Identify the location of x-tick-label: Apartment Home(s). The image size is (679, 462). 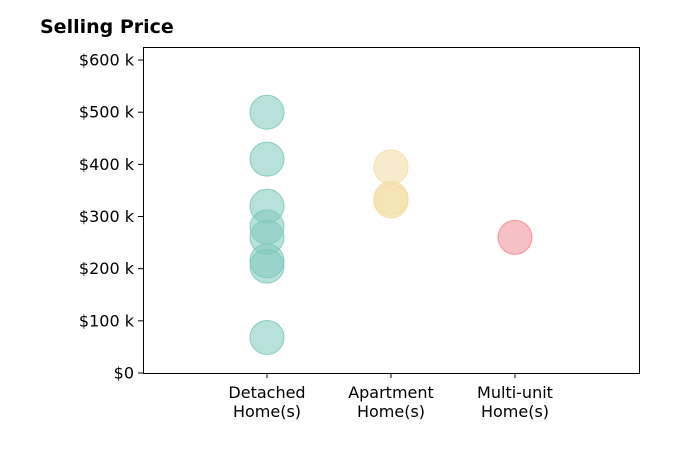
(391, 402).